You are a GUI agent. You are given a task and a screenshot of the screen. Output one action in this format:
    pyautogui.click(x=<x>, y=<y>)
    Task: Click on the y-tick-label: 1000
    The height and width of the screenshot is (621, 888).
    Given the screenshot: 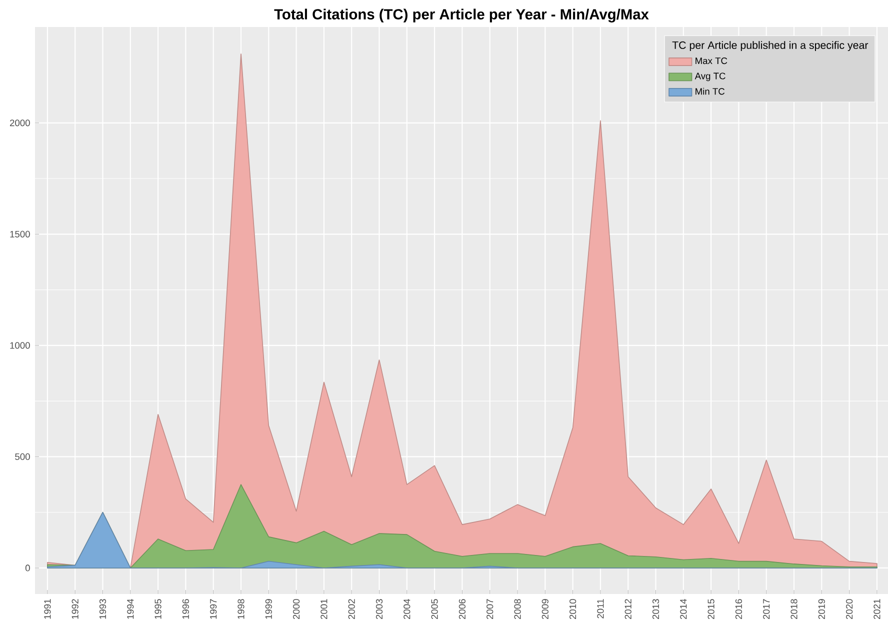 What is the action you would take?
    pyautogui.click(x=20, y=345)
    